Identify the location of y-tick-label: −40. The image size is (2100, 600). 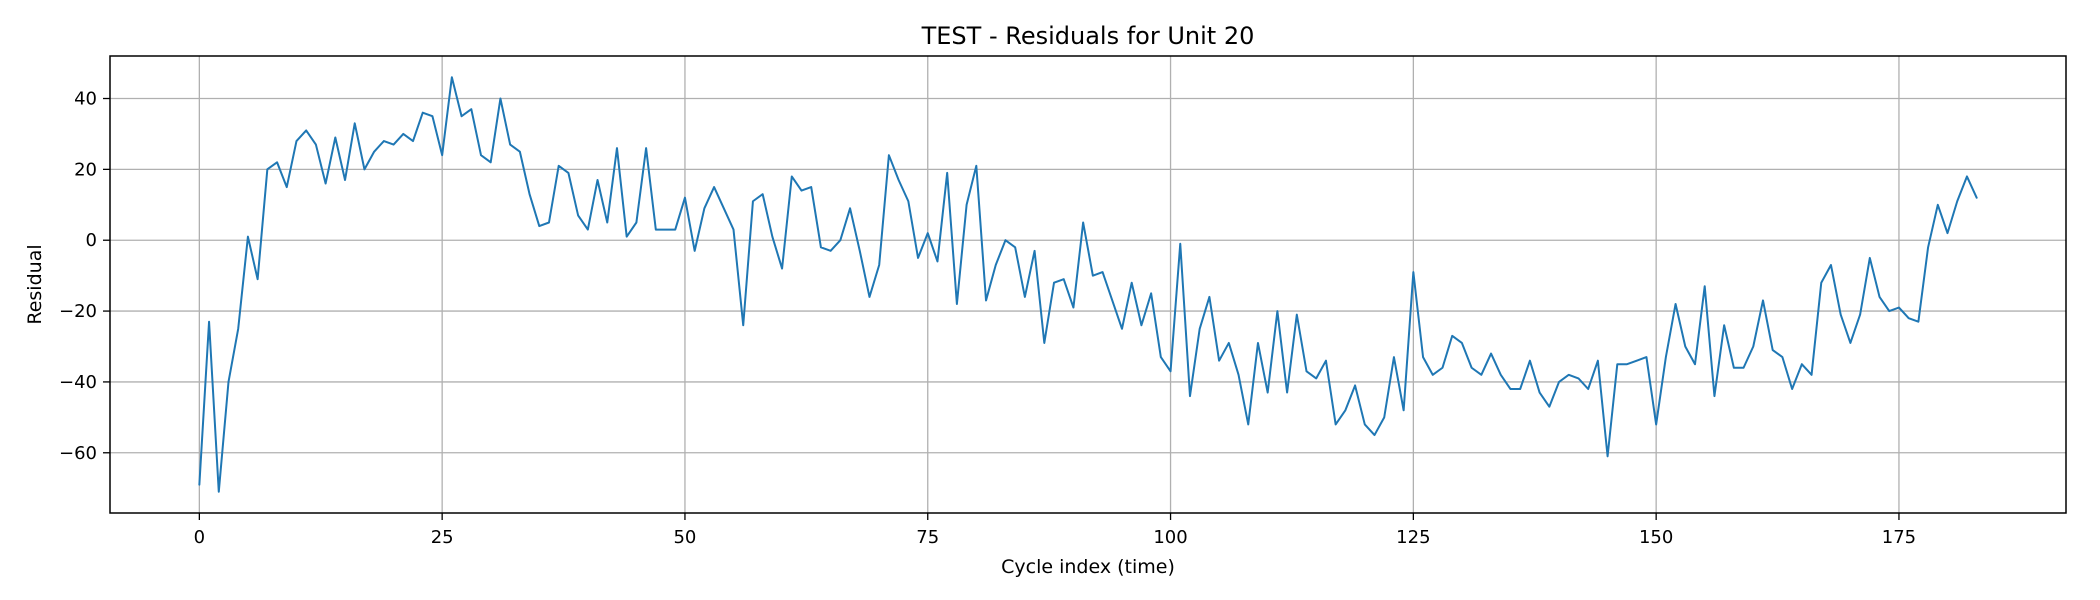
(78, 382).